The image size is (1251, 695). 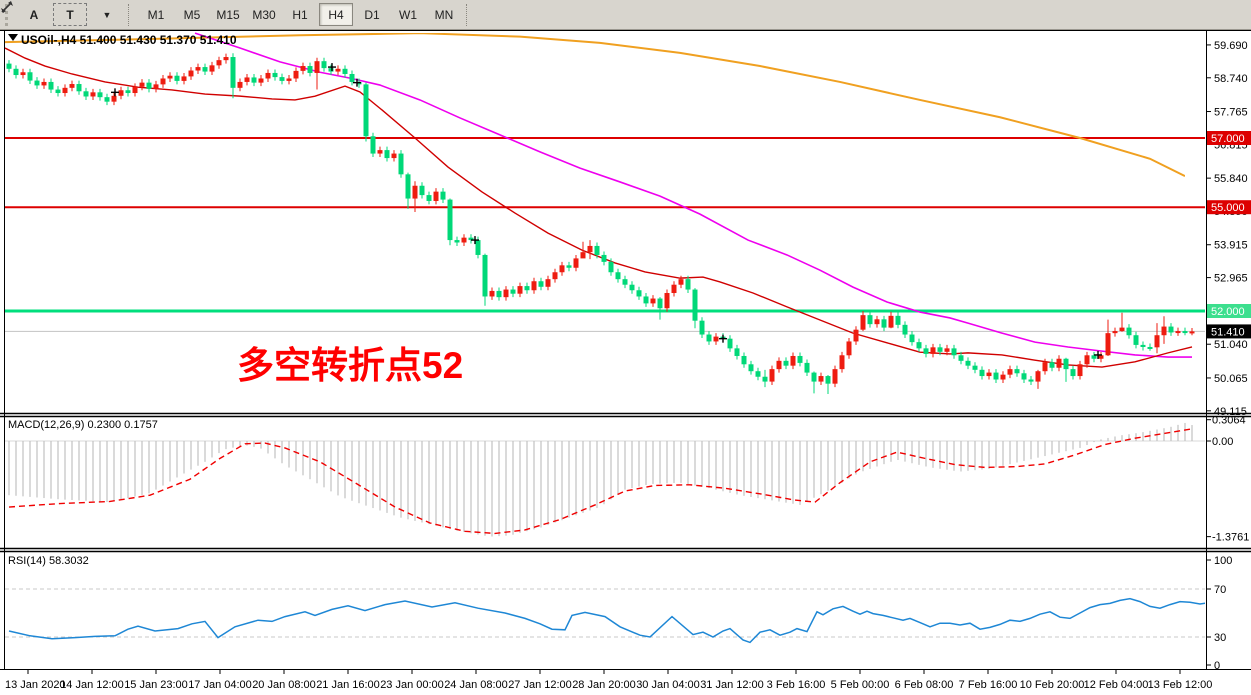 I want to click on rsi-indicator-label: RSI(14) 58.3032, so click(x=48, y=561).